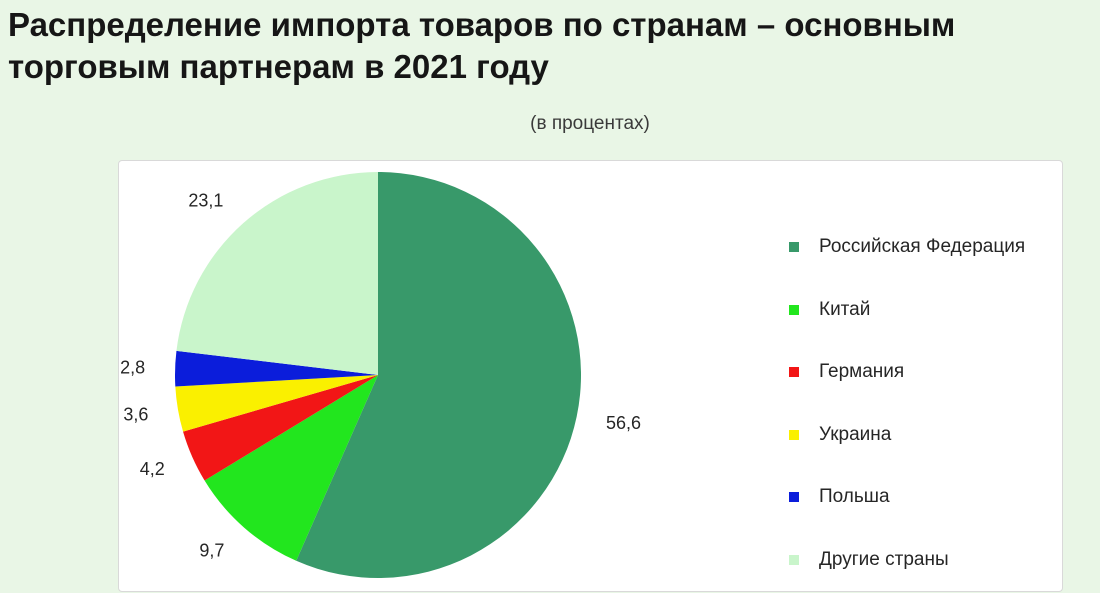 Image resolution: width=1100 pixels, height=593 pixels. What do you see at coordinates (884, 560) in the screenshot?
I see `legend-label: Другие страны` at bounding box center [884, 560].